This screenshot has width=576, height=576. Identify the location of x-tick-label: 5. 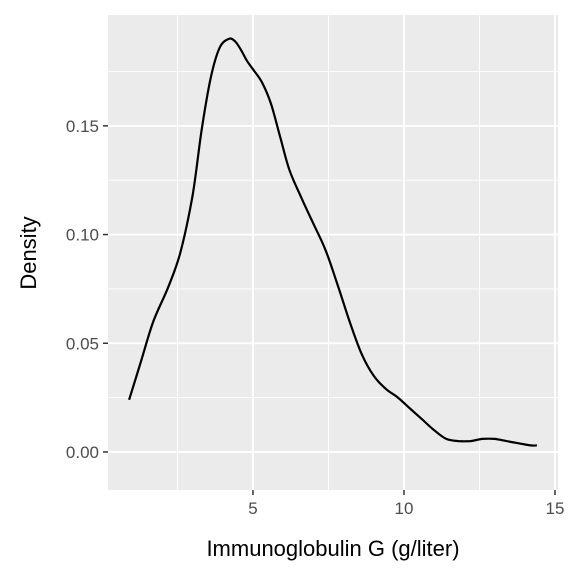
(252, 508).